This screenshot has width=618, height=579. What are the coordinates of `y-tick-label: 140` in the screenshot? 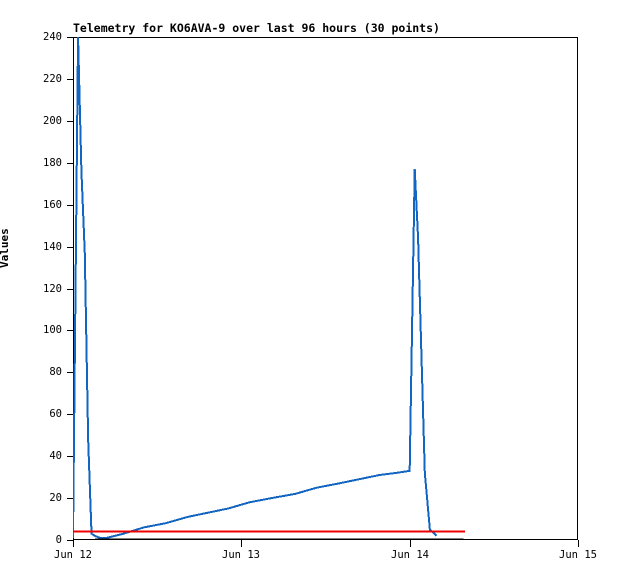 It's located at (52, 247).